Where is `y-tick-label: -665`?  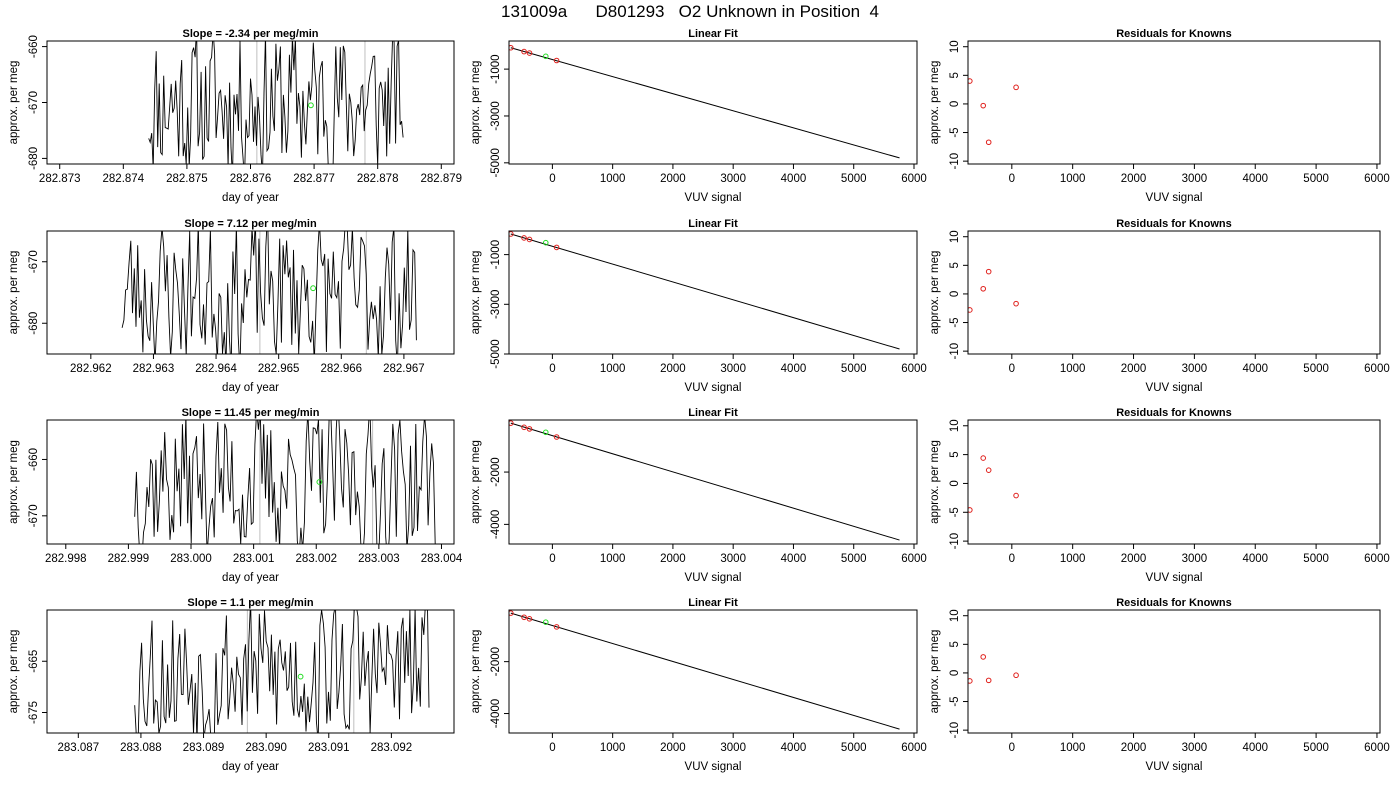
y-tick-label: -665 is located at coordinates (34, 661).